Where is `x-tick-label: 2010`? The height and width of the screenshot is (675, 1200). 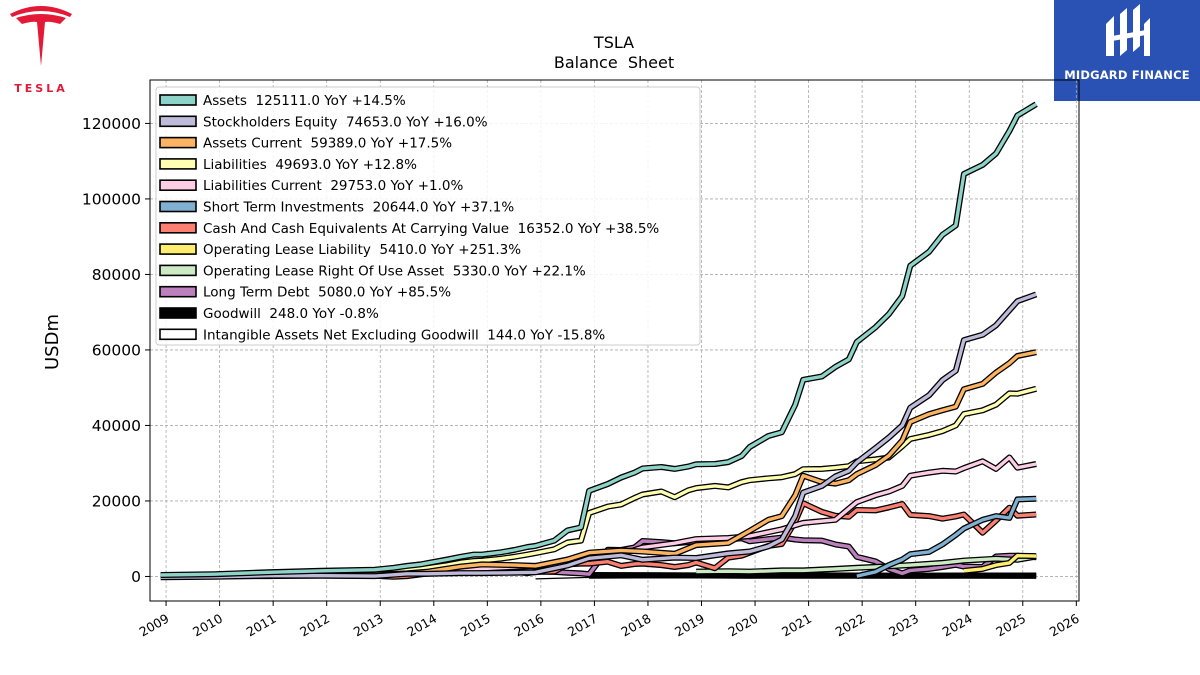 x-tick-label: 2010 is located at coordinates (207, 625).